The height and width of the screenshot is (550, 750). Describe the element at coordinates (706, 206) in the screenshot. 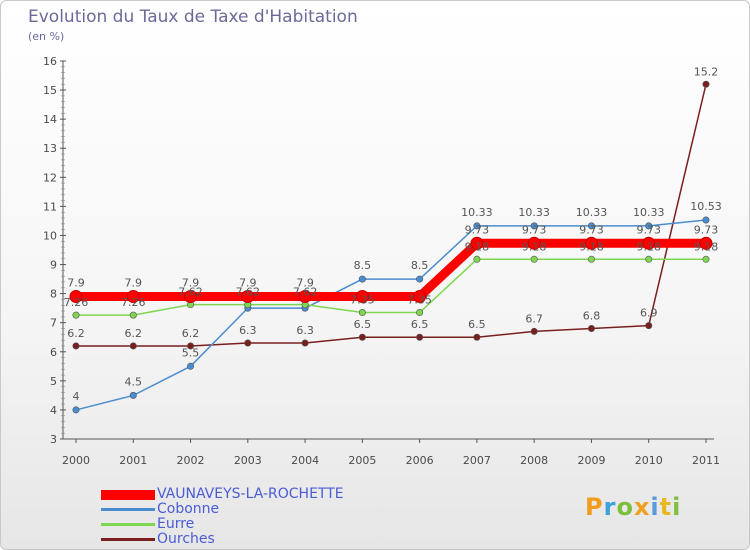

I see `data-label: 10.53` at that location.